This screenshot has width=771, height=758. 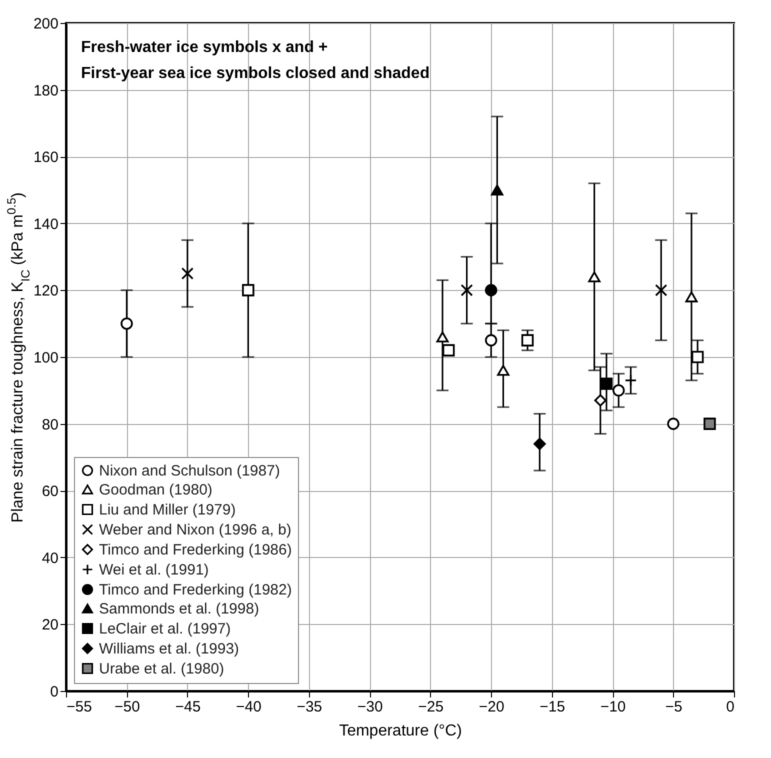 I want to click on legend-label: Sammonds et al. (1998), so click(x=179, y=609).